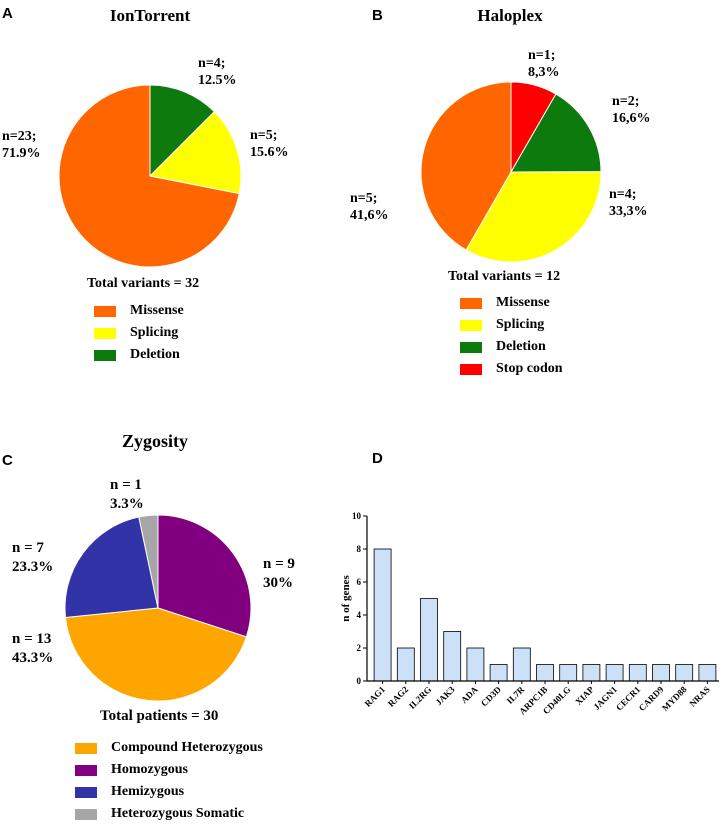  What do you see at coordinates (33, 567) in the screenshot?
I see `annotation-hemizygous-pct: 23.3%` at bounding box center [33, 567].